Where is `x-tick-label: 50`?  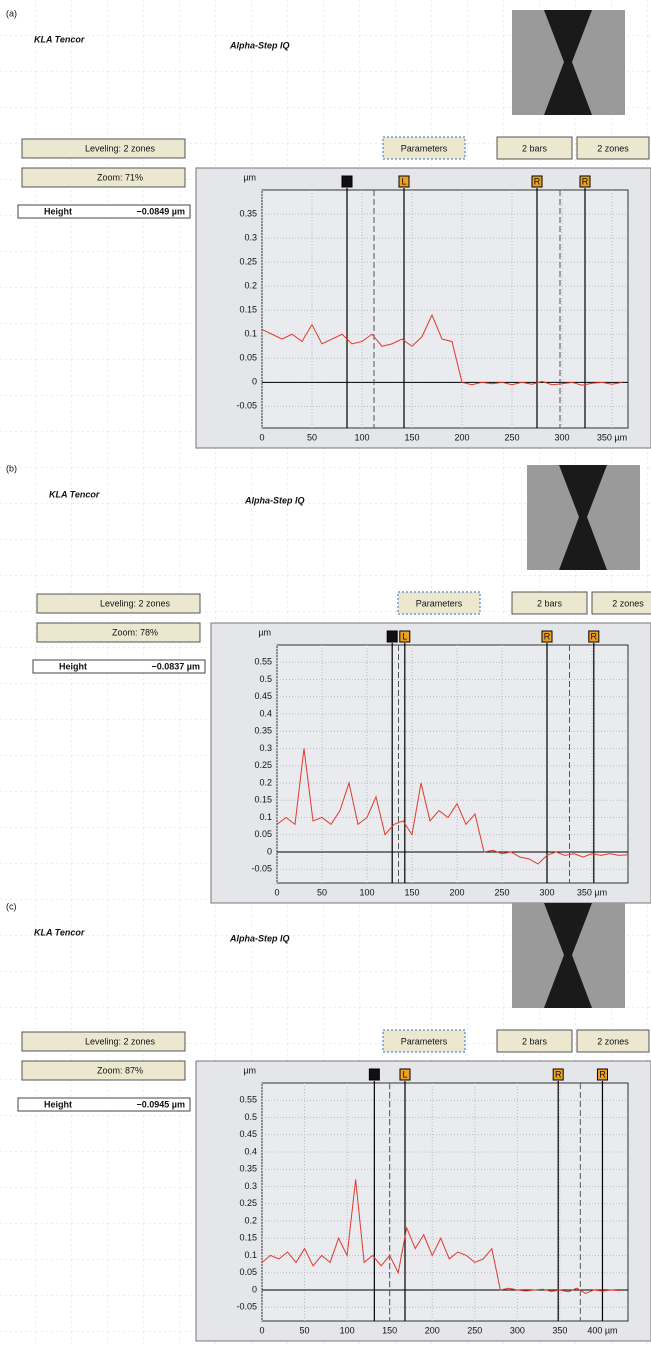 x-tick-label: 50 is located at coordinates (305, 1330).